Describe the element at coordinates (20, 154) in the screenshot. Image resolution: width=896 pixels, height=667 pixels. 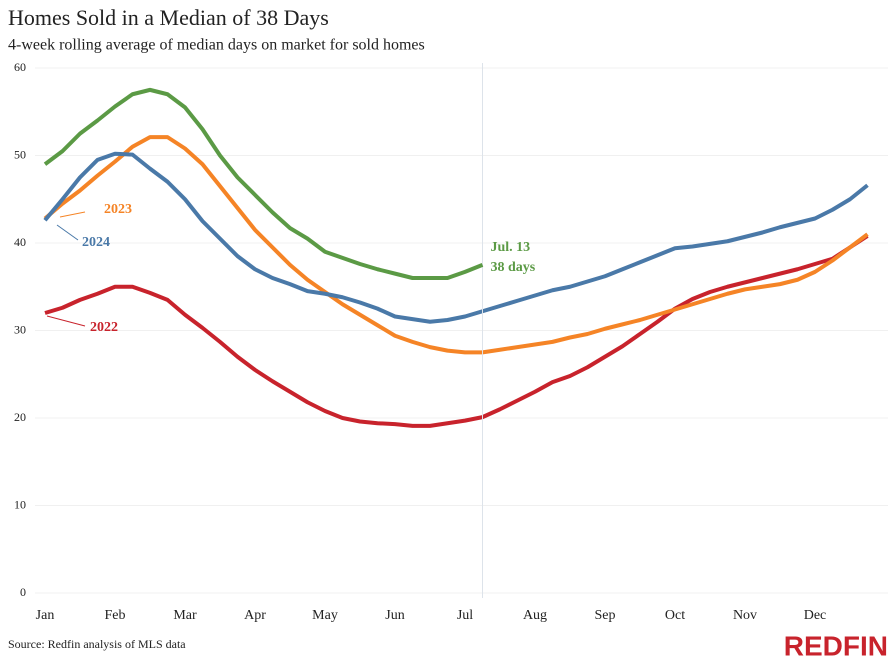
I see `y-tick-label: 50` at that location.